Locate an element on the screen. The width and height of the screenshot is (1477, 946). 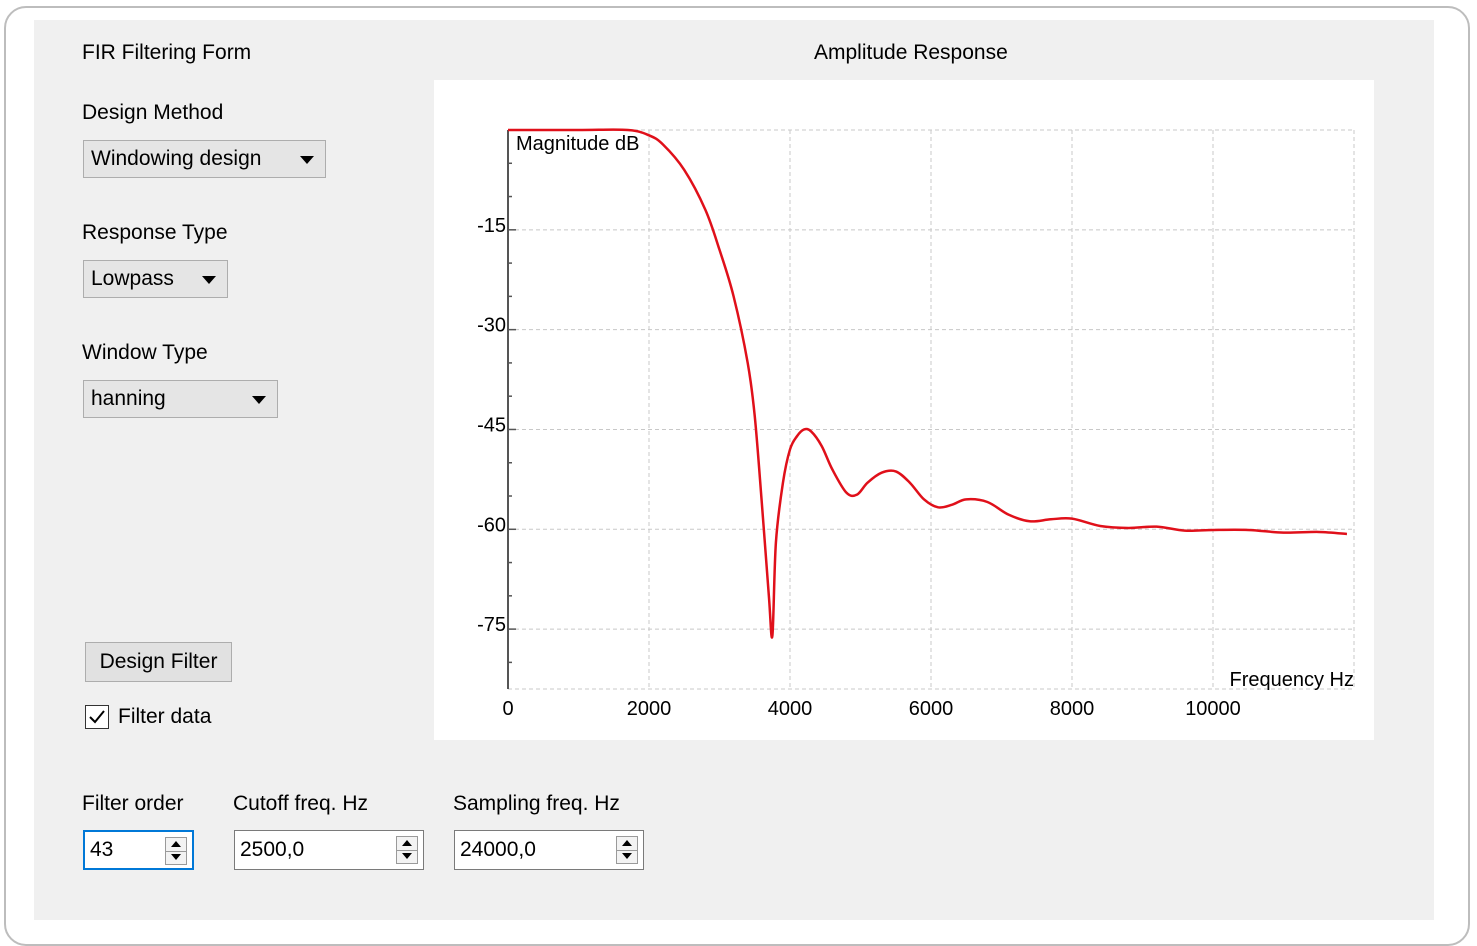
filter-order-stepper is located at coordinates (176, 851).